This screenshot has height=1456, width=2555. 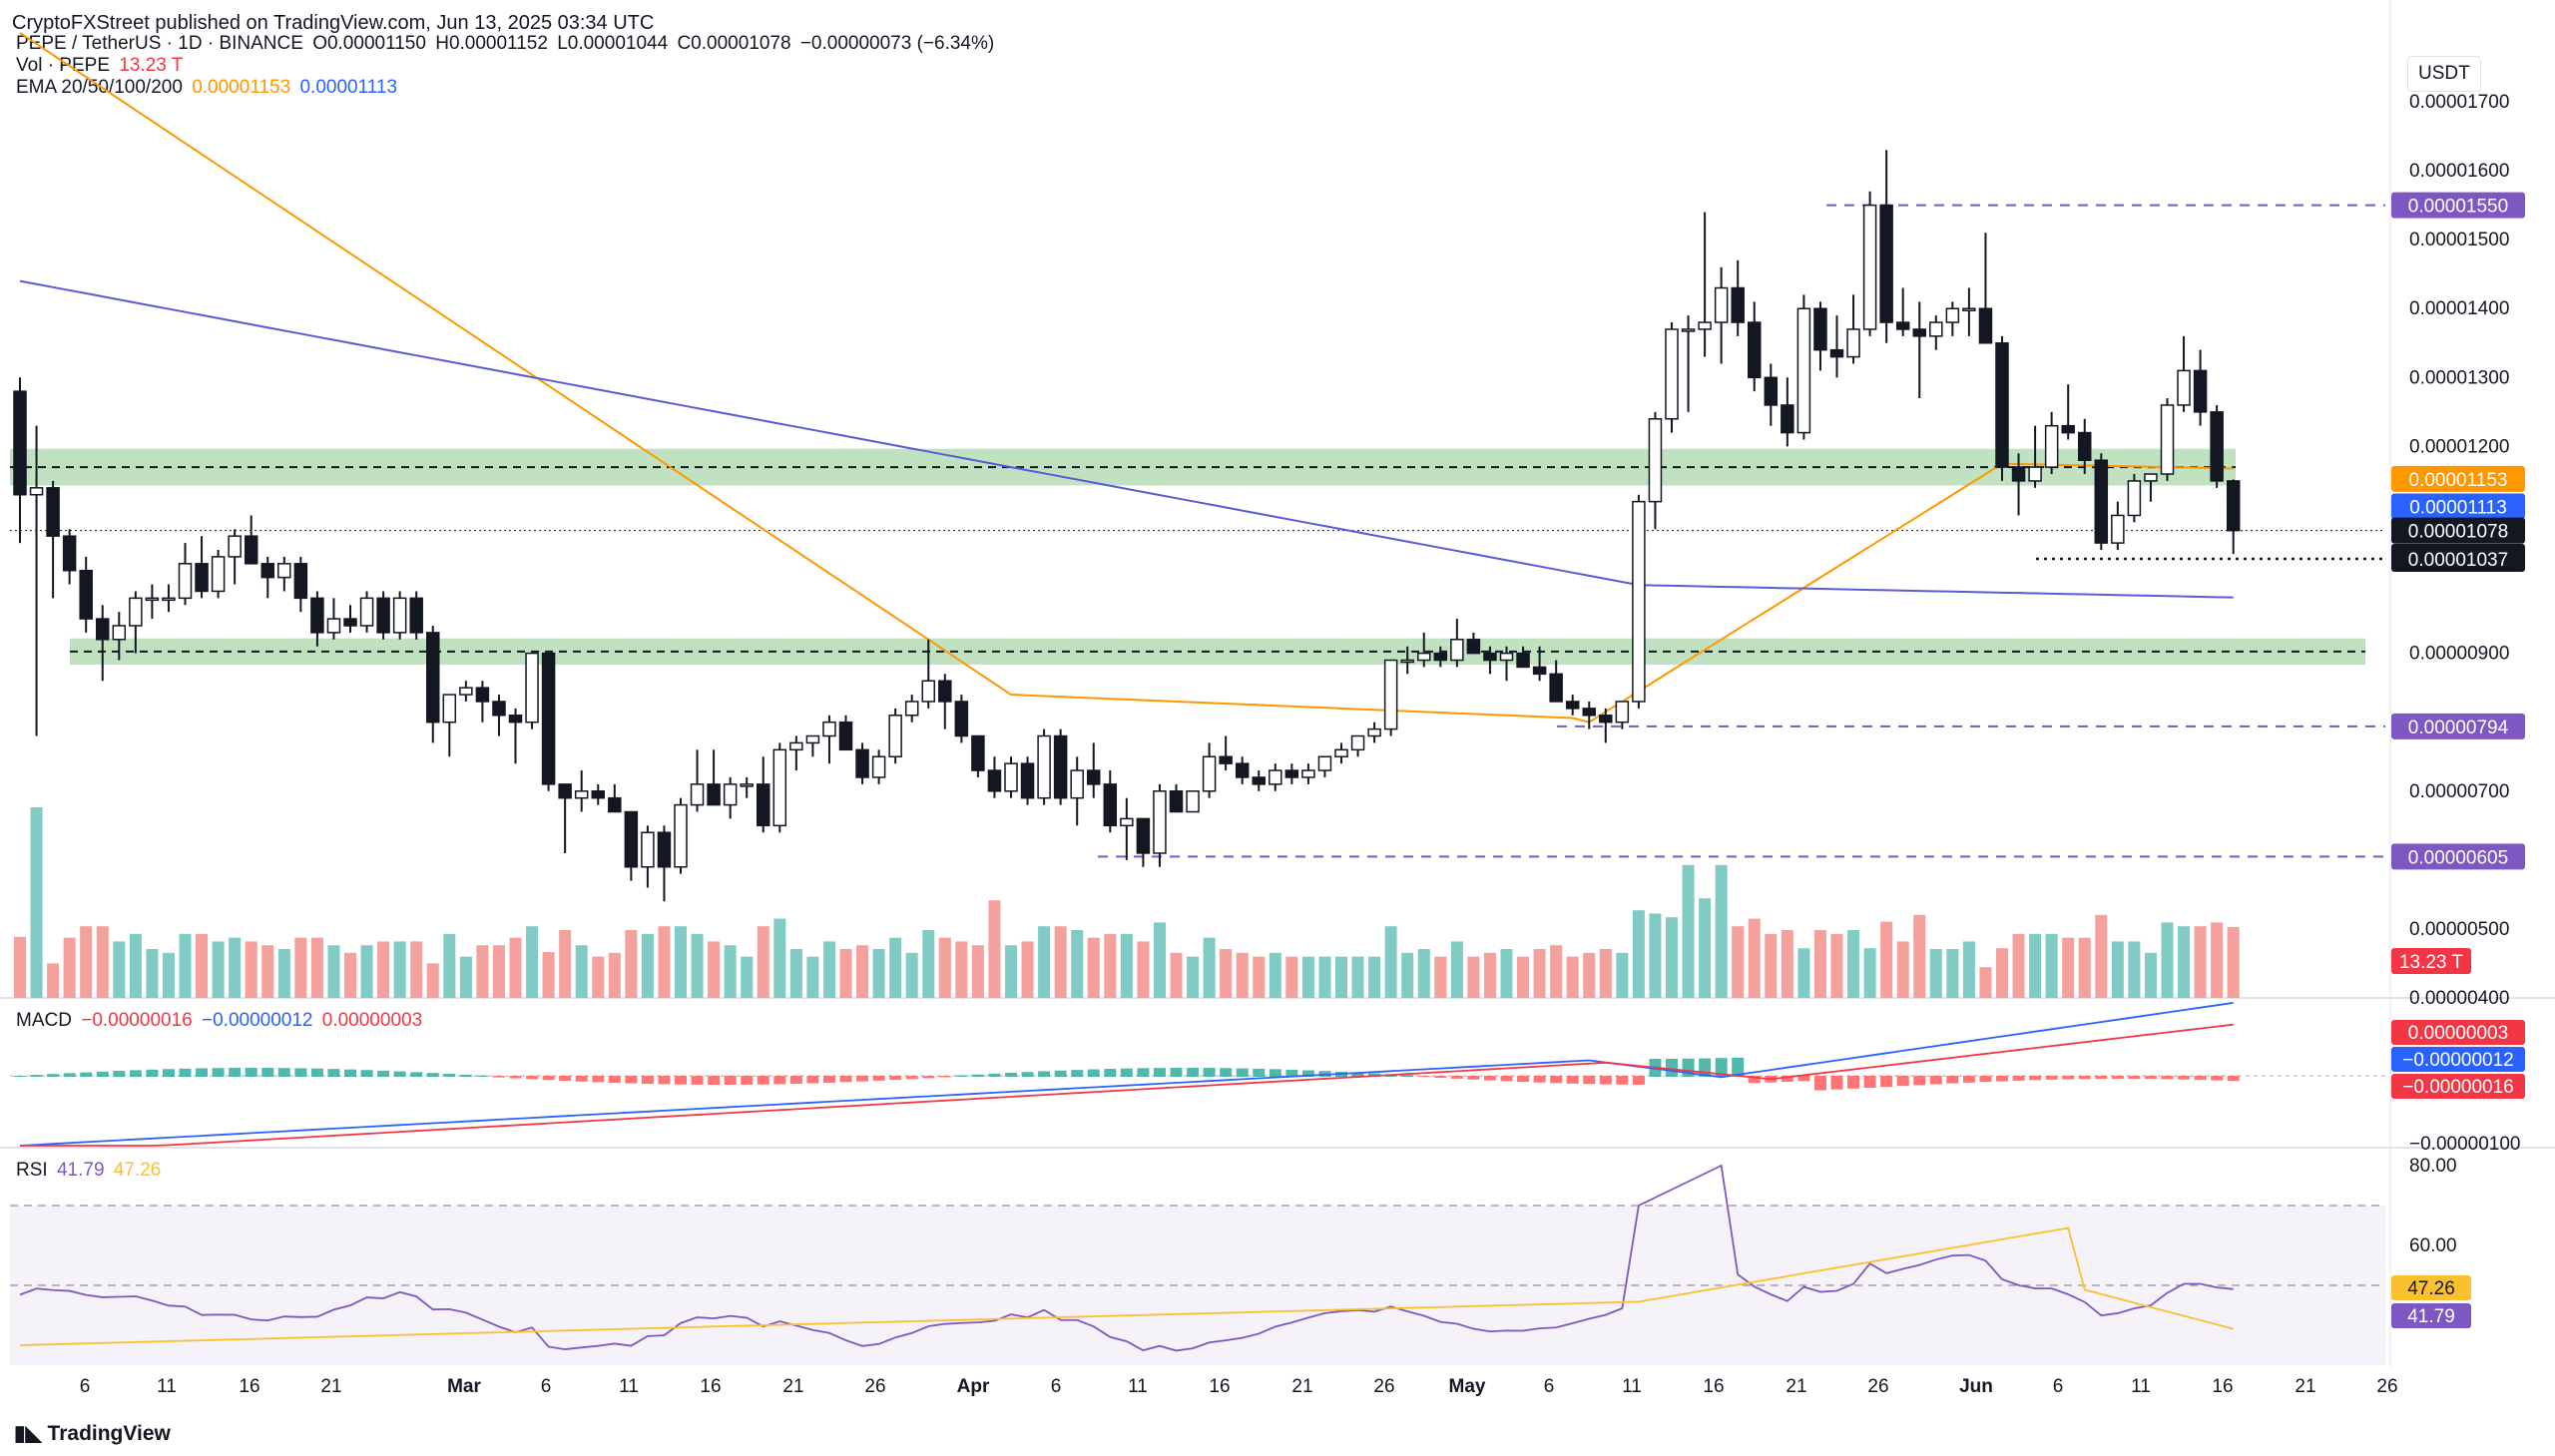 I want to click on price-axis-label: 0.00001700, so click(x=2459, y=102).